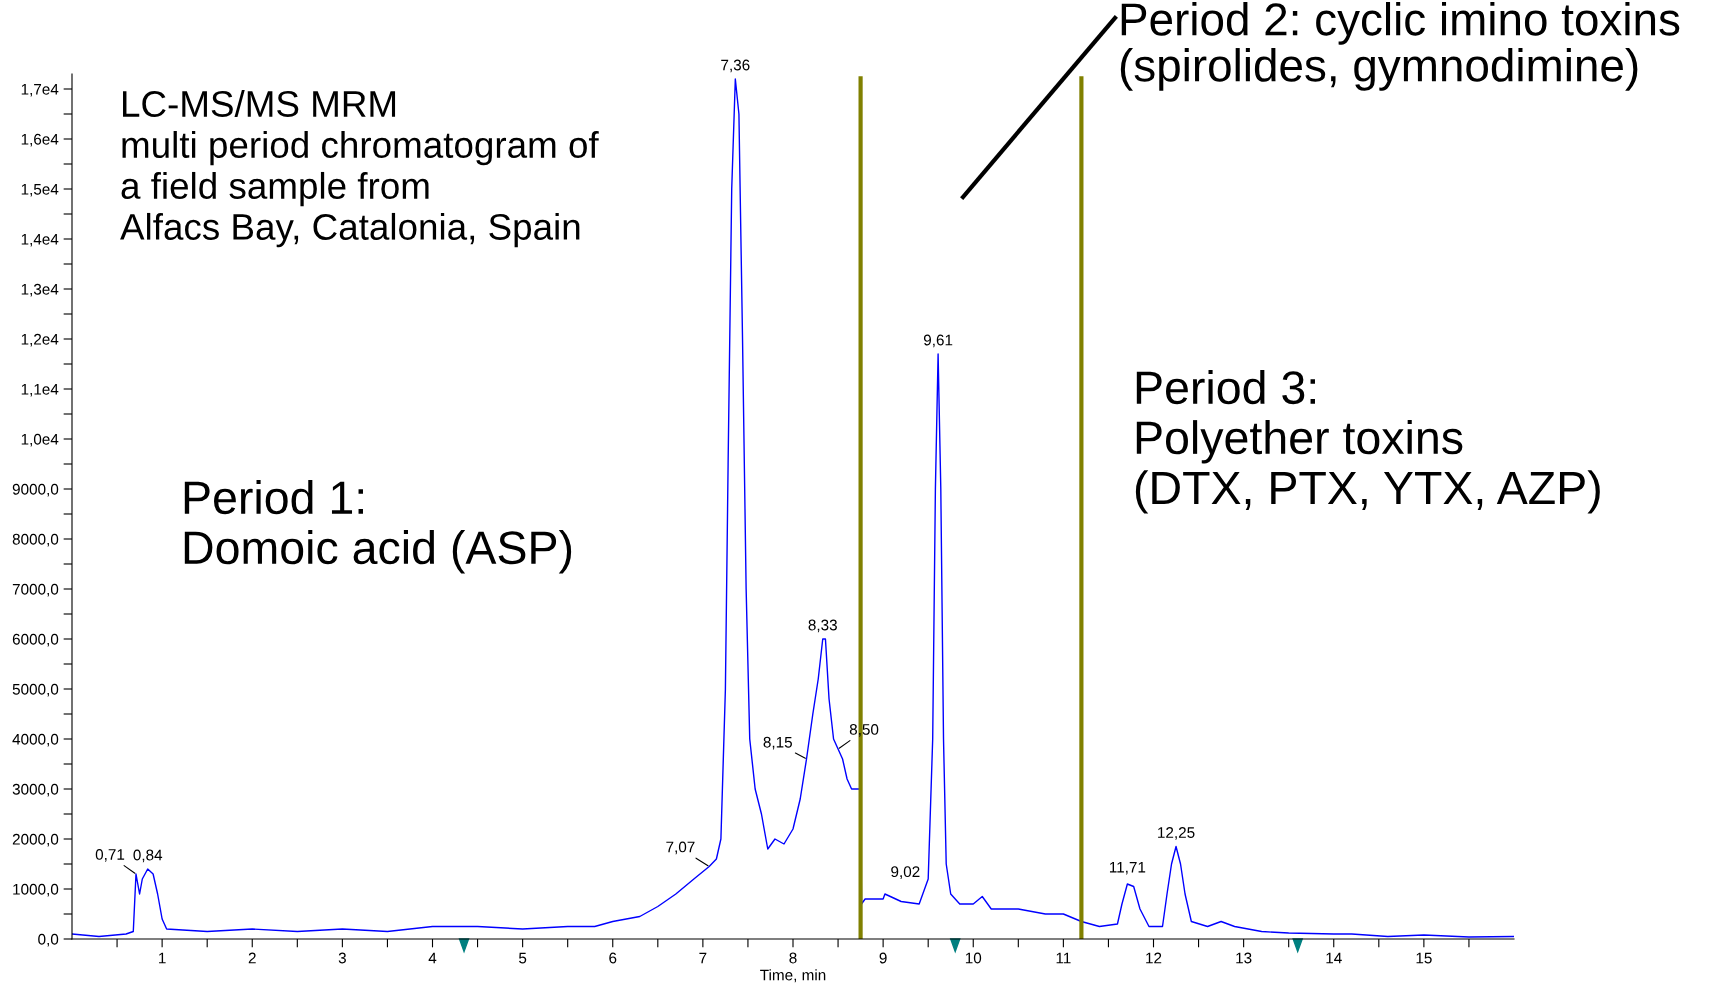 This screenshot has height=993, width=1714. What do you see at coordinates (36, 890) in the screenshot?
I see `y-tick-label: 1000,0` at bounding box center [36, 890].